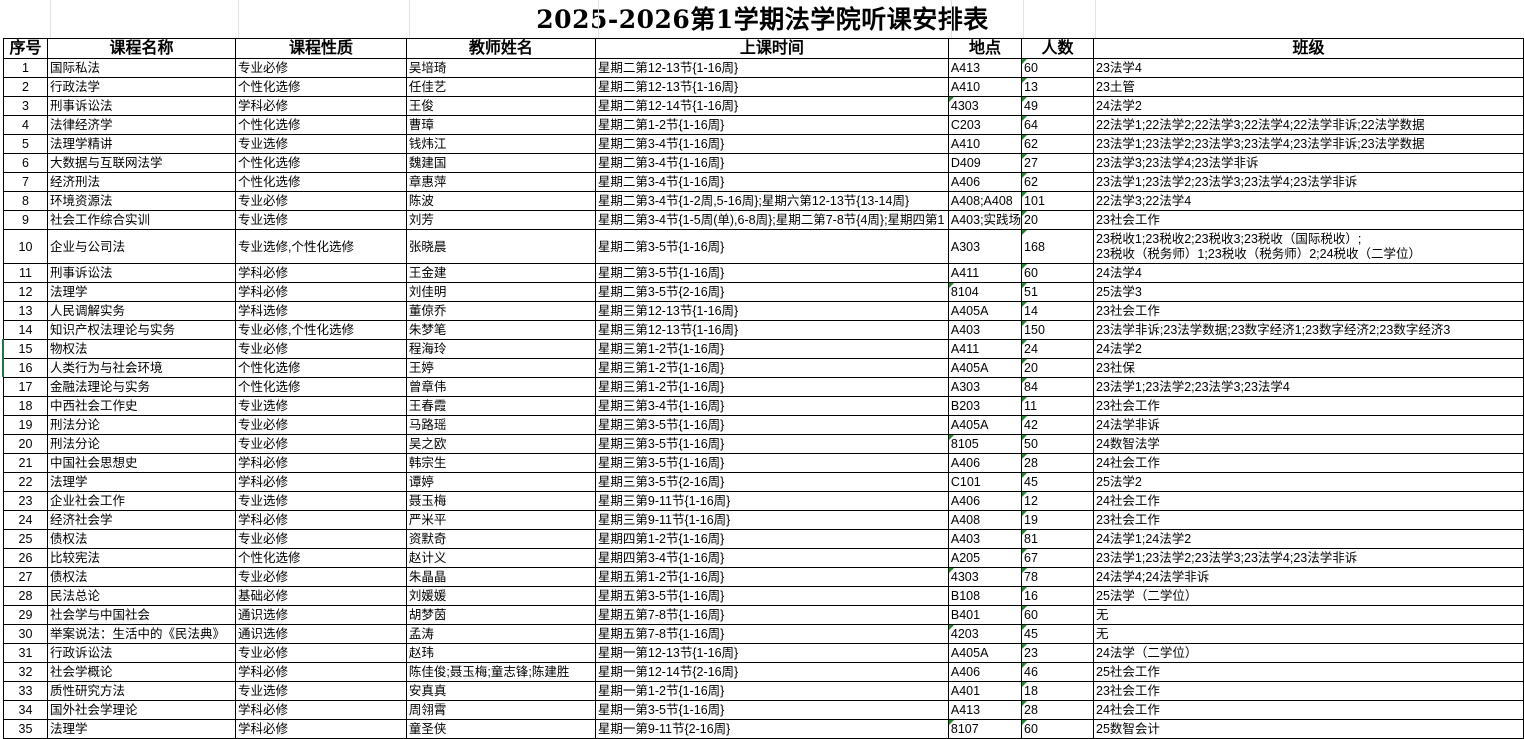 The width and height of the screenshot is (1524, 739). I want to click on cell-class: 22法学3;22法学4, so click(1308, 201).